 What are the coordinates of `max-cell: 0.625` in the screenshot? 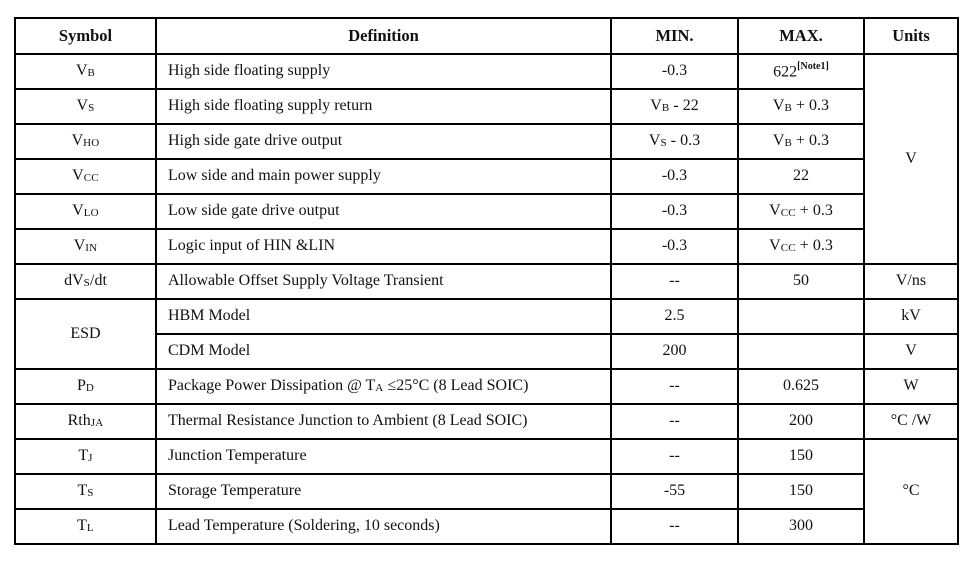 It's located at (801, 386).